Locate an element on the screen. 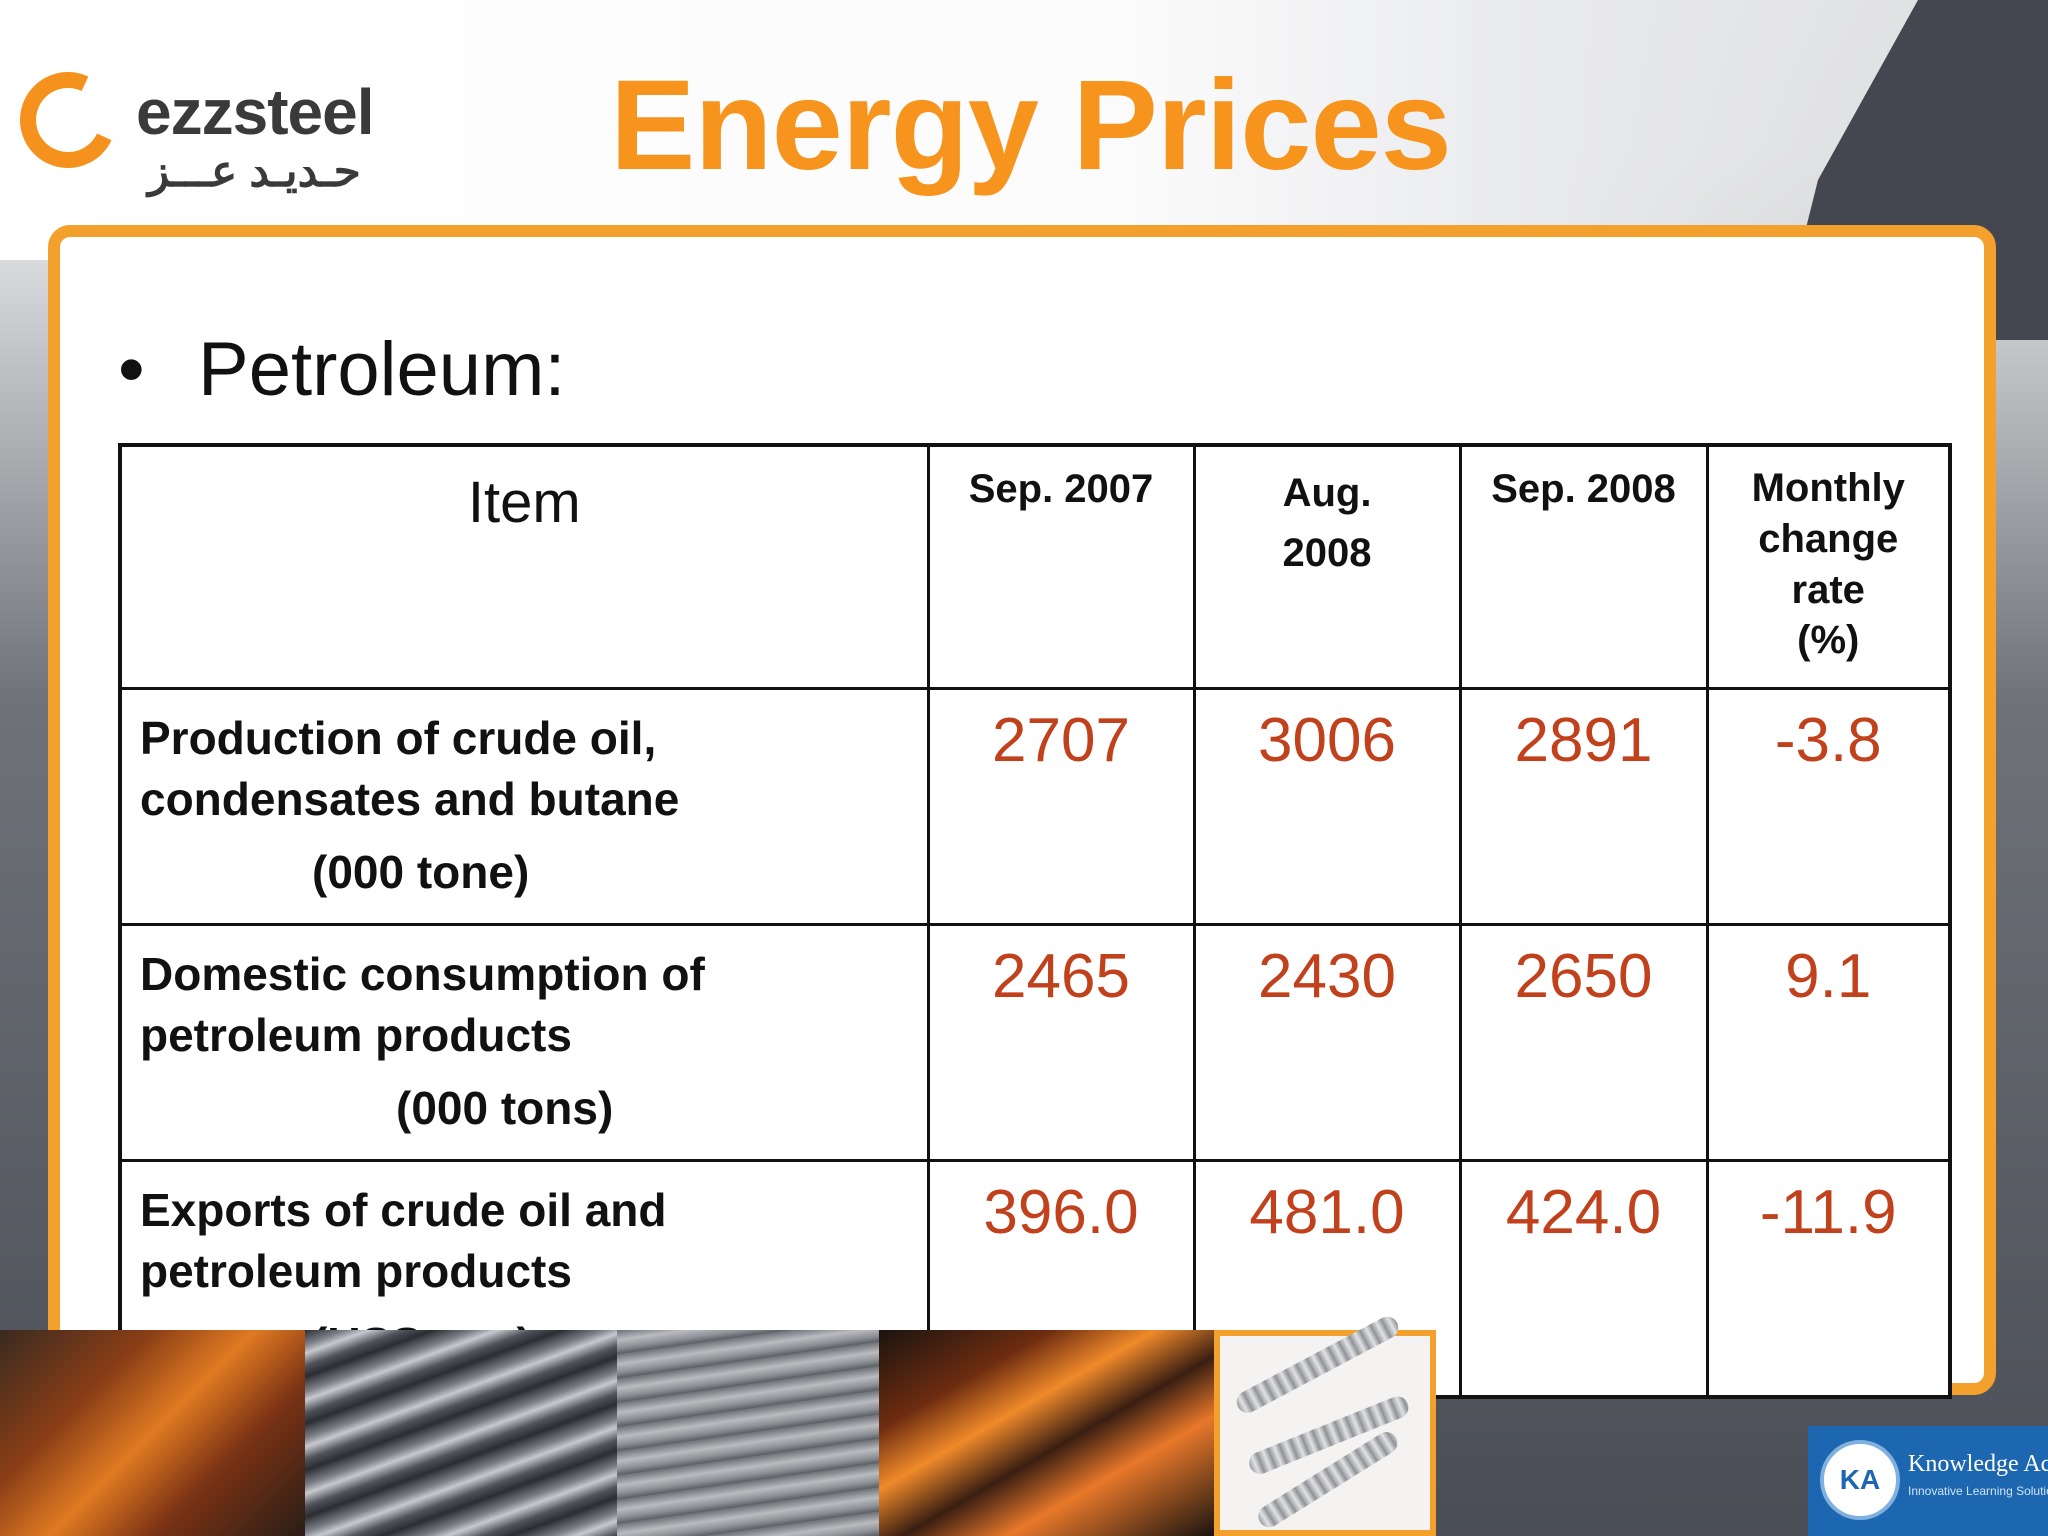 The height and width of the screenshot is (1536, 2048). logo-ring-icon is located at coordinates (68, 120).